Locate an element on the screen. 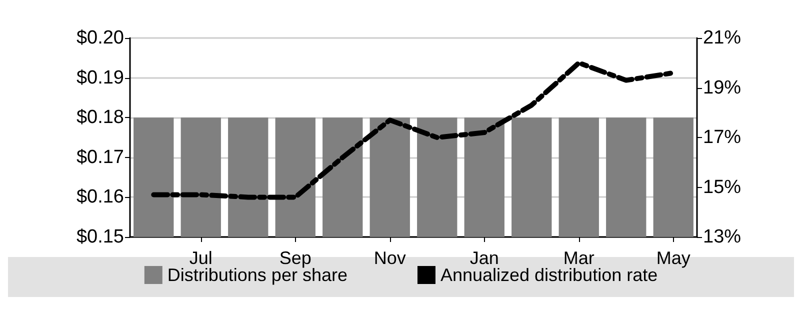  y-tick-label: $0.20 is located at coordinates (100, 38).